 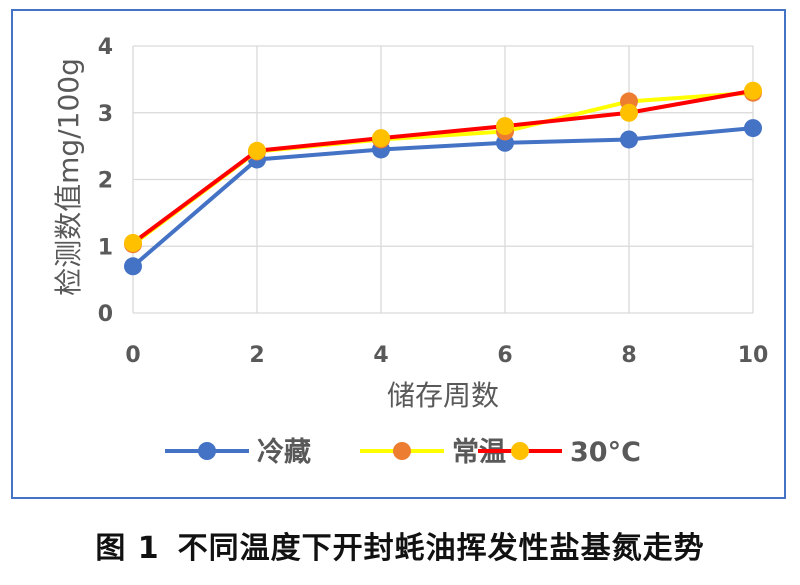 What do you see at coordinates (127, 548) in the screenshot?
I see `figure-number: 图 1` at bounding box center [127, 548].